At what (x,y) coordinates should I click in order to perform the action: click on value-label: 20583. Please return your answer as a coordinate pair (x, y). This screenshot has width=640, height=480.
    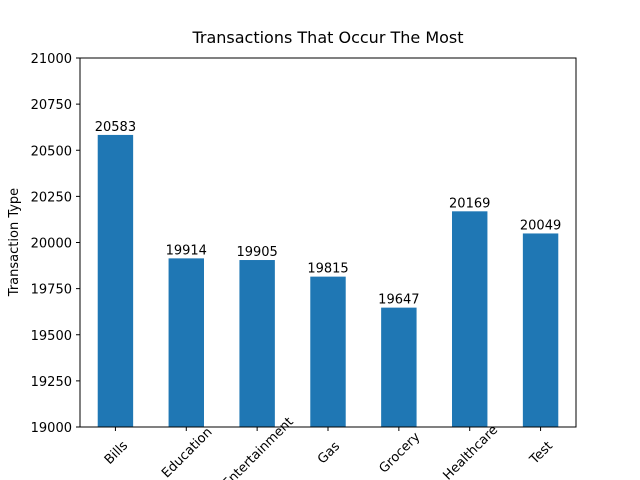
    Looking at the image, I should click on (115, 127).